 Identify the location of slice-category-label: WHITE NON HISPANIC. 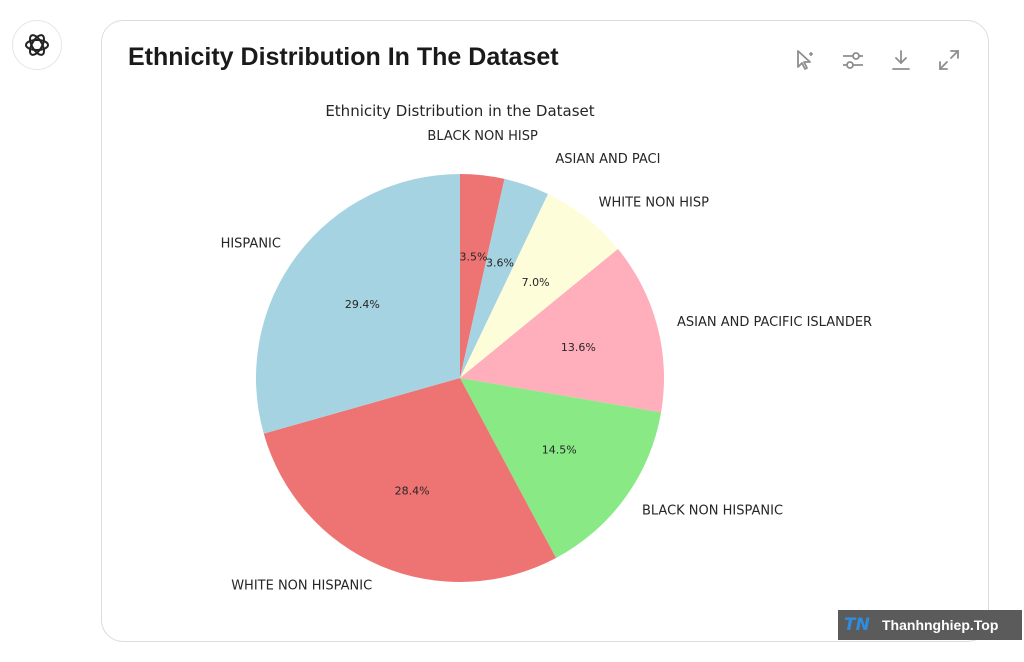
(301, 586).